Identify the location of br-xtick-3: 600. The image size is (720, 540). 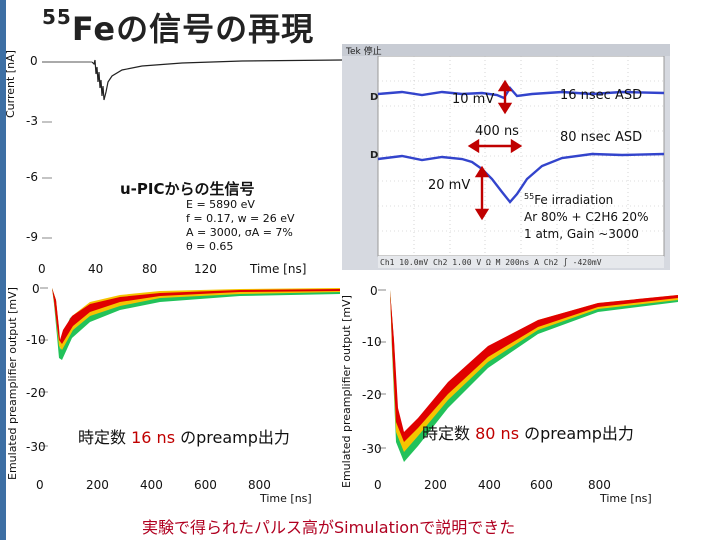
(541, 485).